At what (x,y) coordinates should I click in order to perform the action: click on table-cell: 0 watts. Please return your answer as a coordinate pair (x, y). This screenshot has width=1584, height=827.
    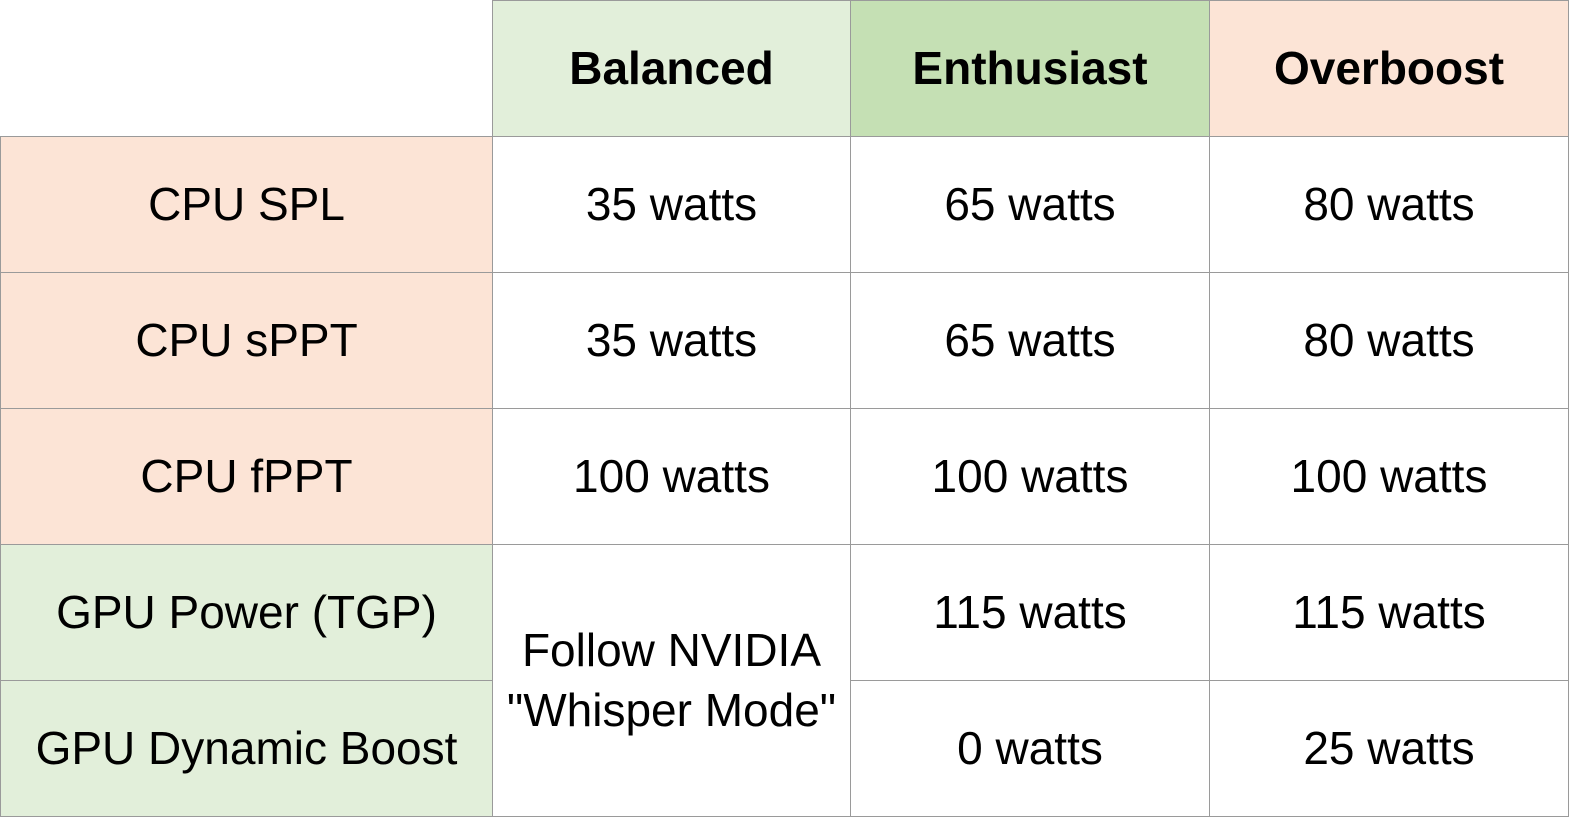
    Looking at the image, I should click on (1030, 748).